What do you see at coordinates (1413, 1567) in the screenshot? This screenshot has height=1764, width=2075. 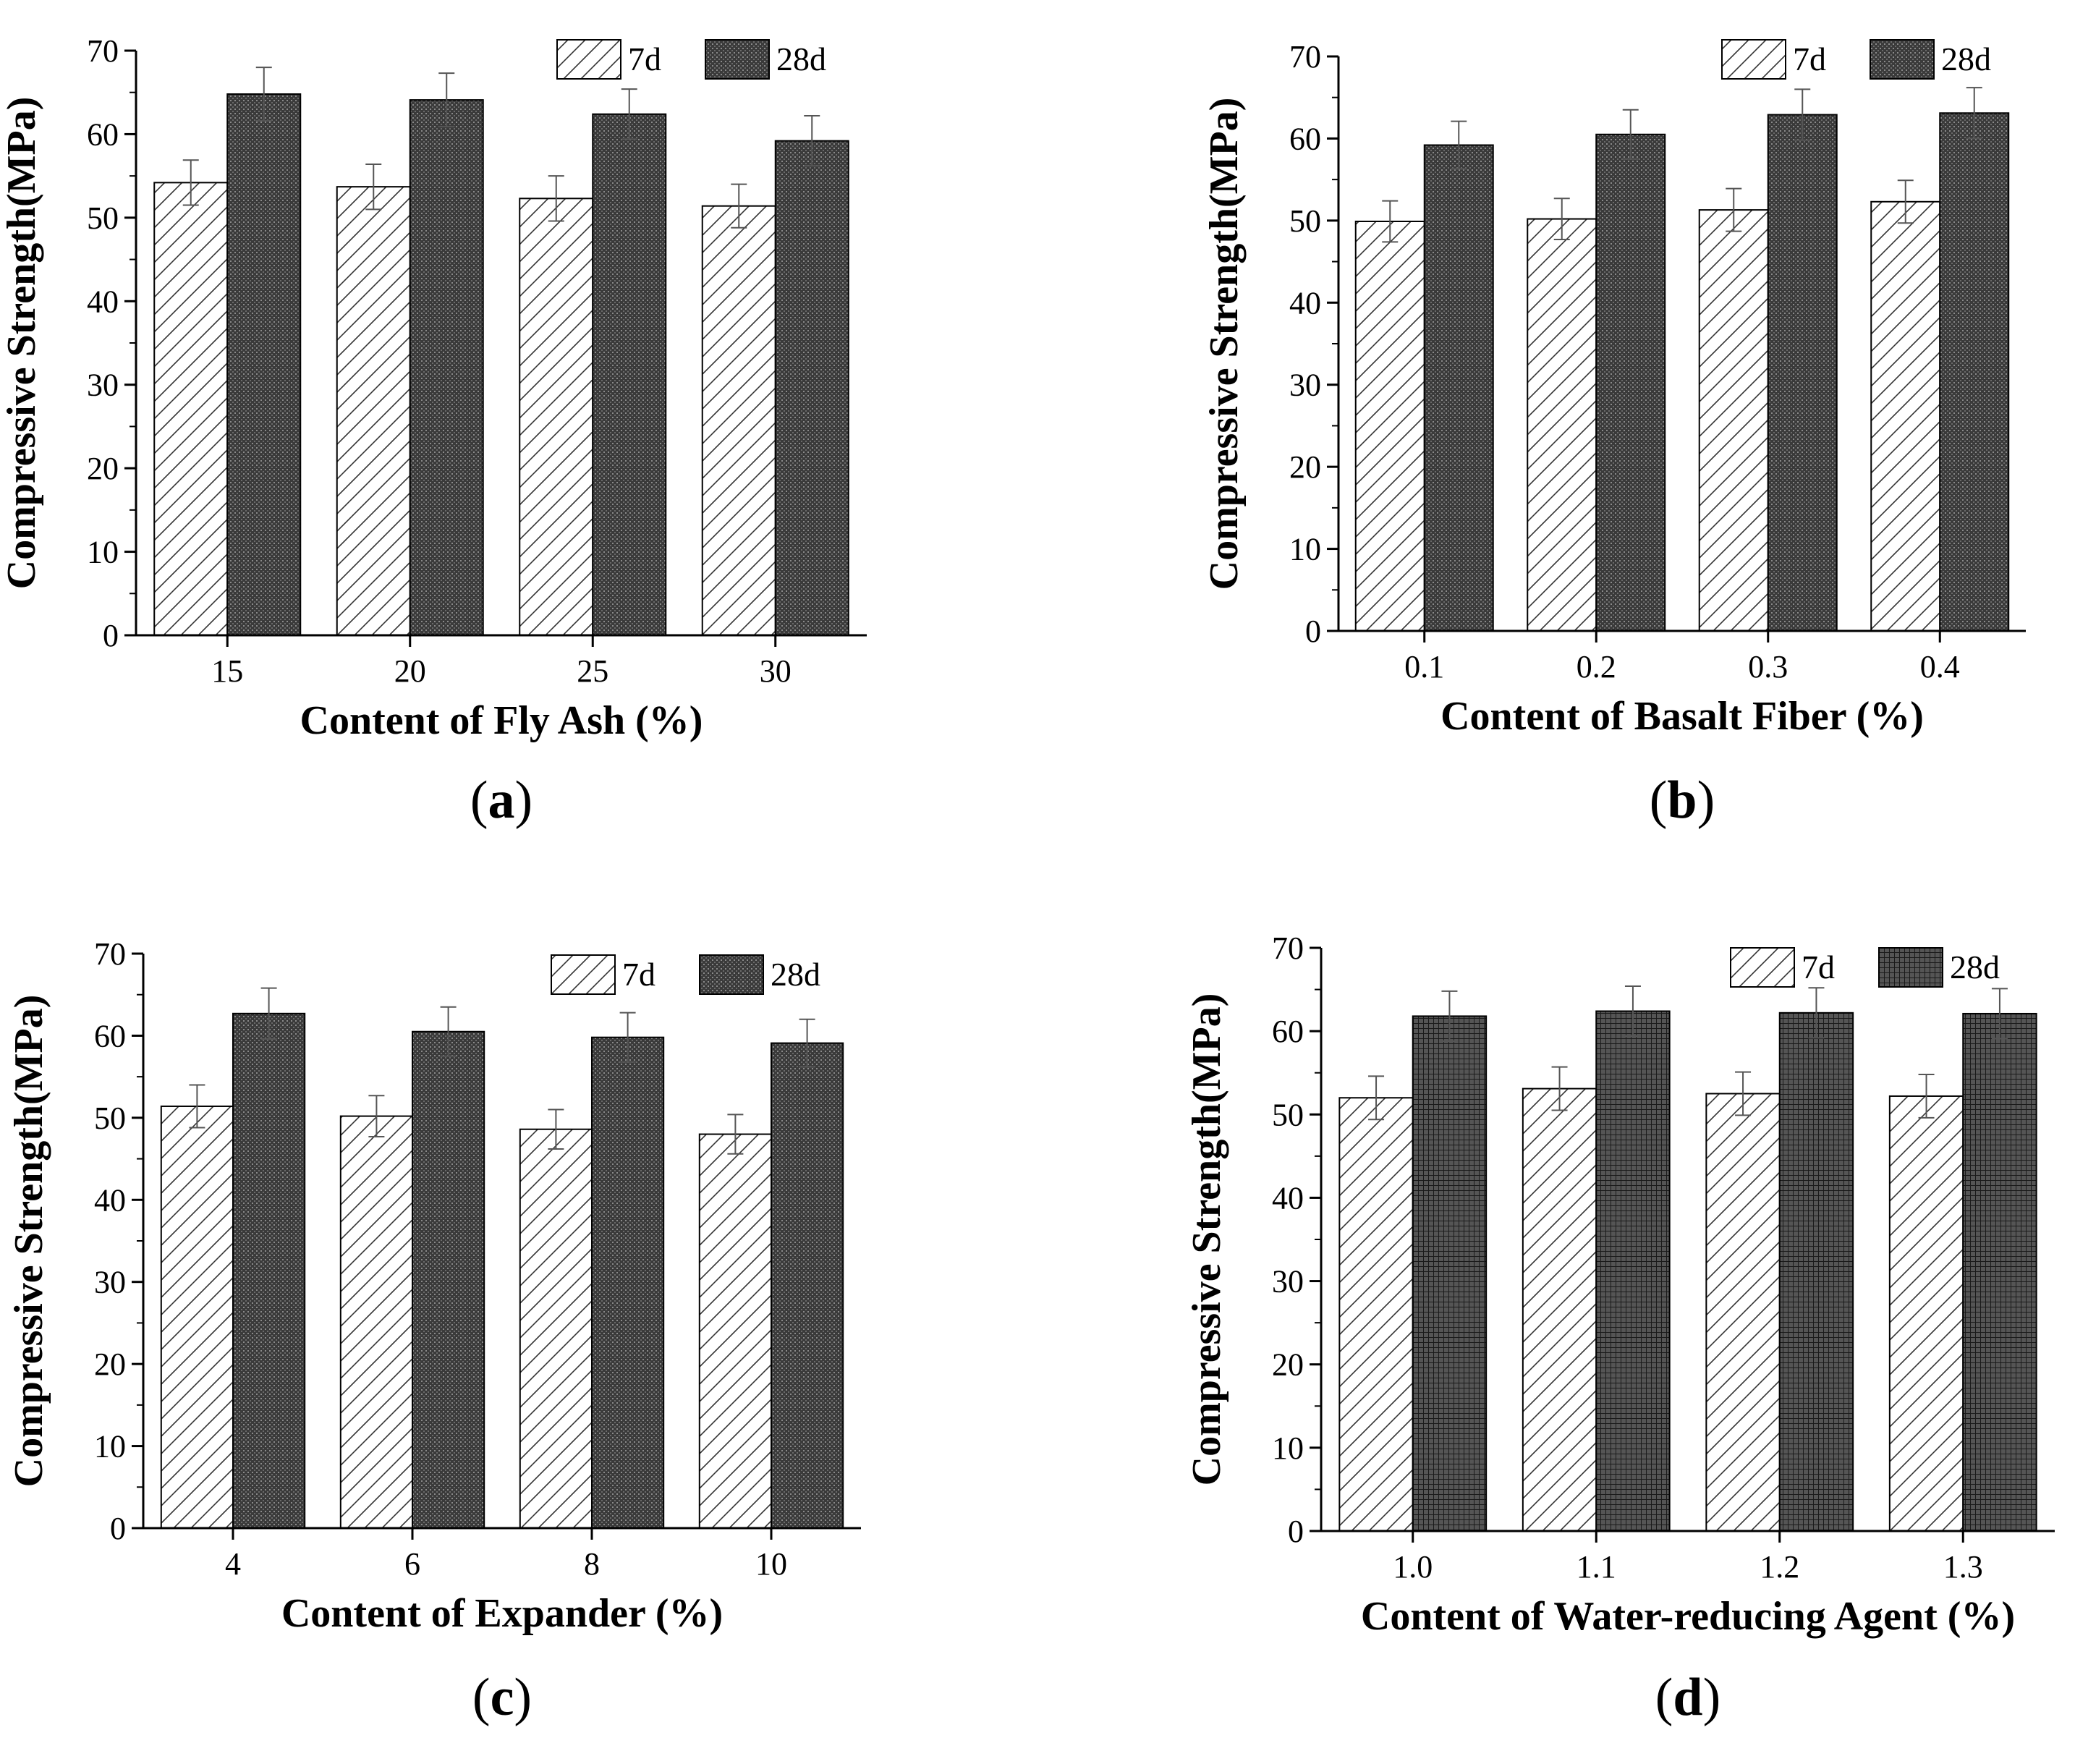 I see `x-tick-label: 1.0` at bounding box center [1413, 1567].